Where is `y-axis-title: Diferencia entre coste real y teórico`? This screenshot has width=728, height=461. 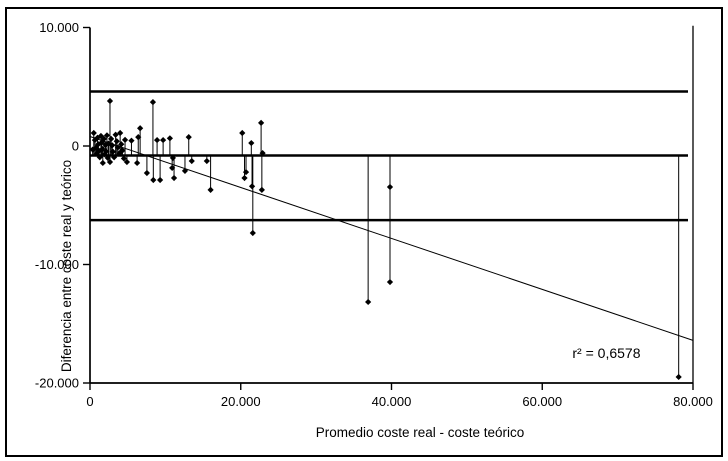 y-axis-title: Diferencia entre coste real y teórico is located at coordinates (66, 266).